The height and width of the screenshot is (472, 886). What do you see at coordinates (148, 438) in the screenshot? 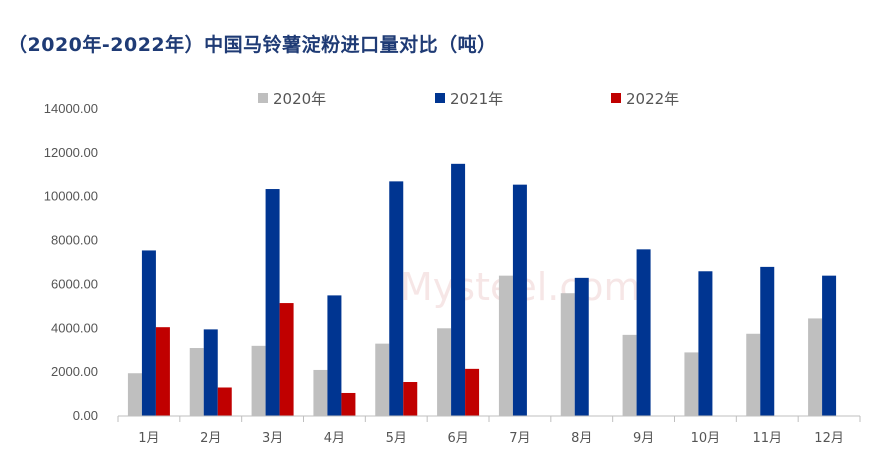
I see `x-tick-label: 1月` at bounding box center [148, 438].